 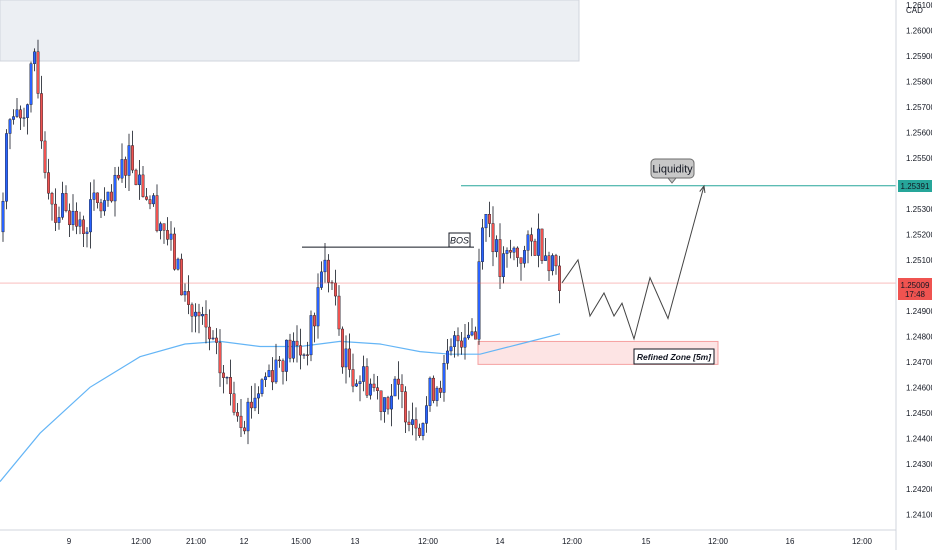 I want to click on refined-zone-callout: Refined Zone [5m], so click(x=674, y=356).